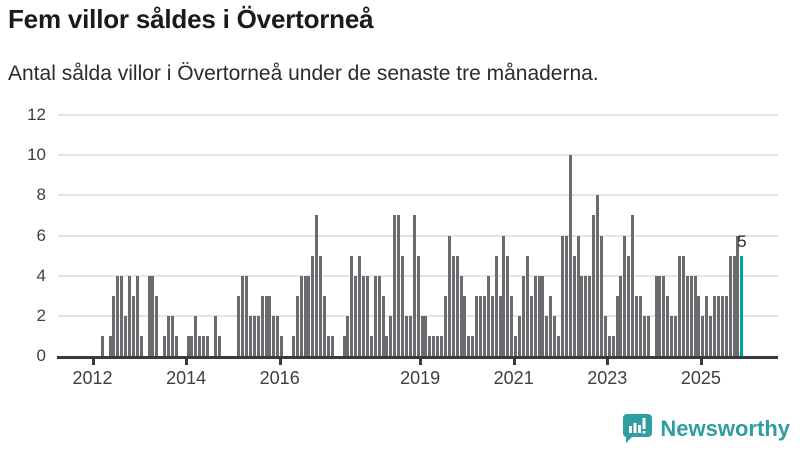 This screenshot has width=800, height=450. Describe the element at coordinates (41, 315) in the screenshot. I see `y-axis-tick-label: 2` at that location.